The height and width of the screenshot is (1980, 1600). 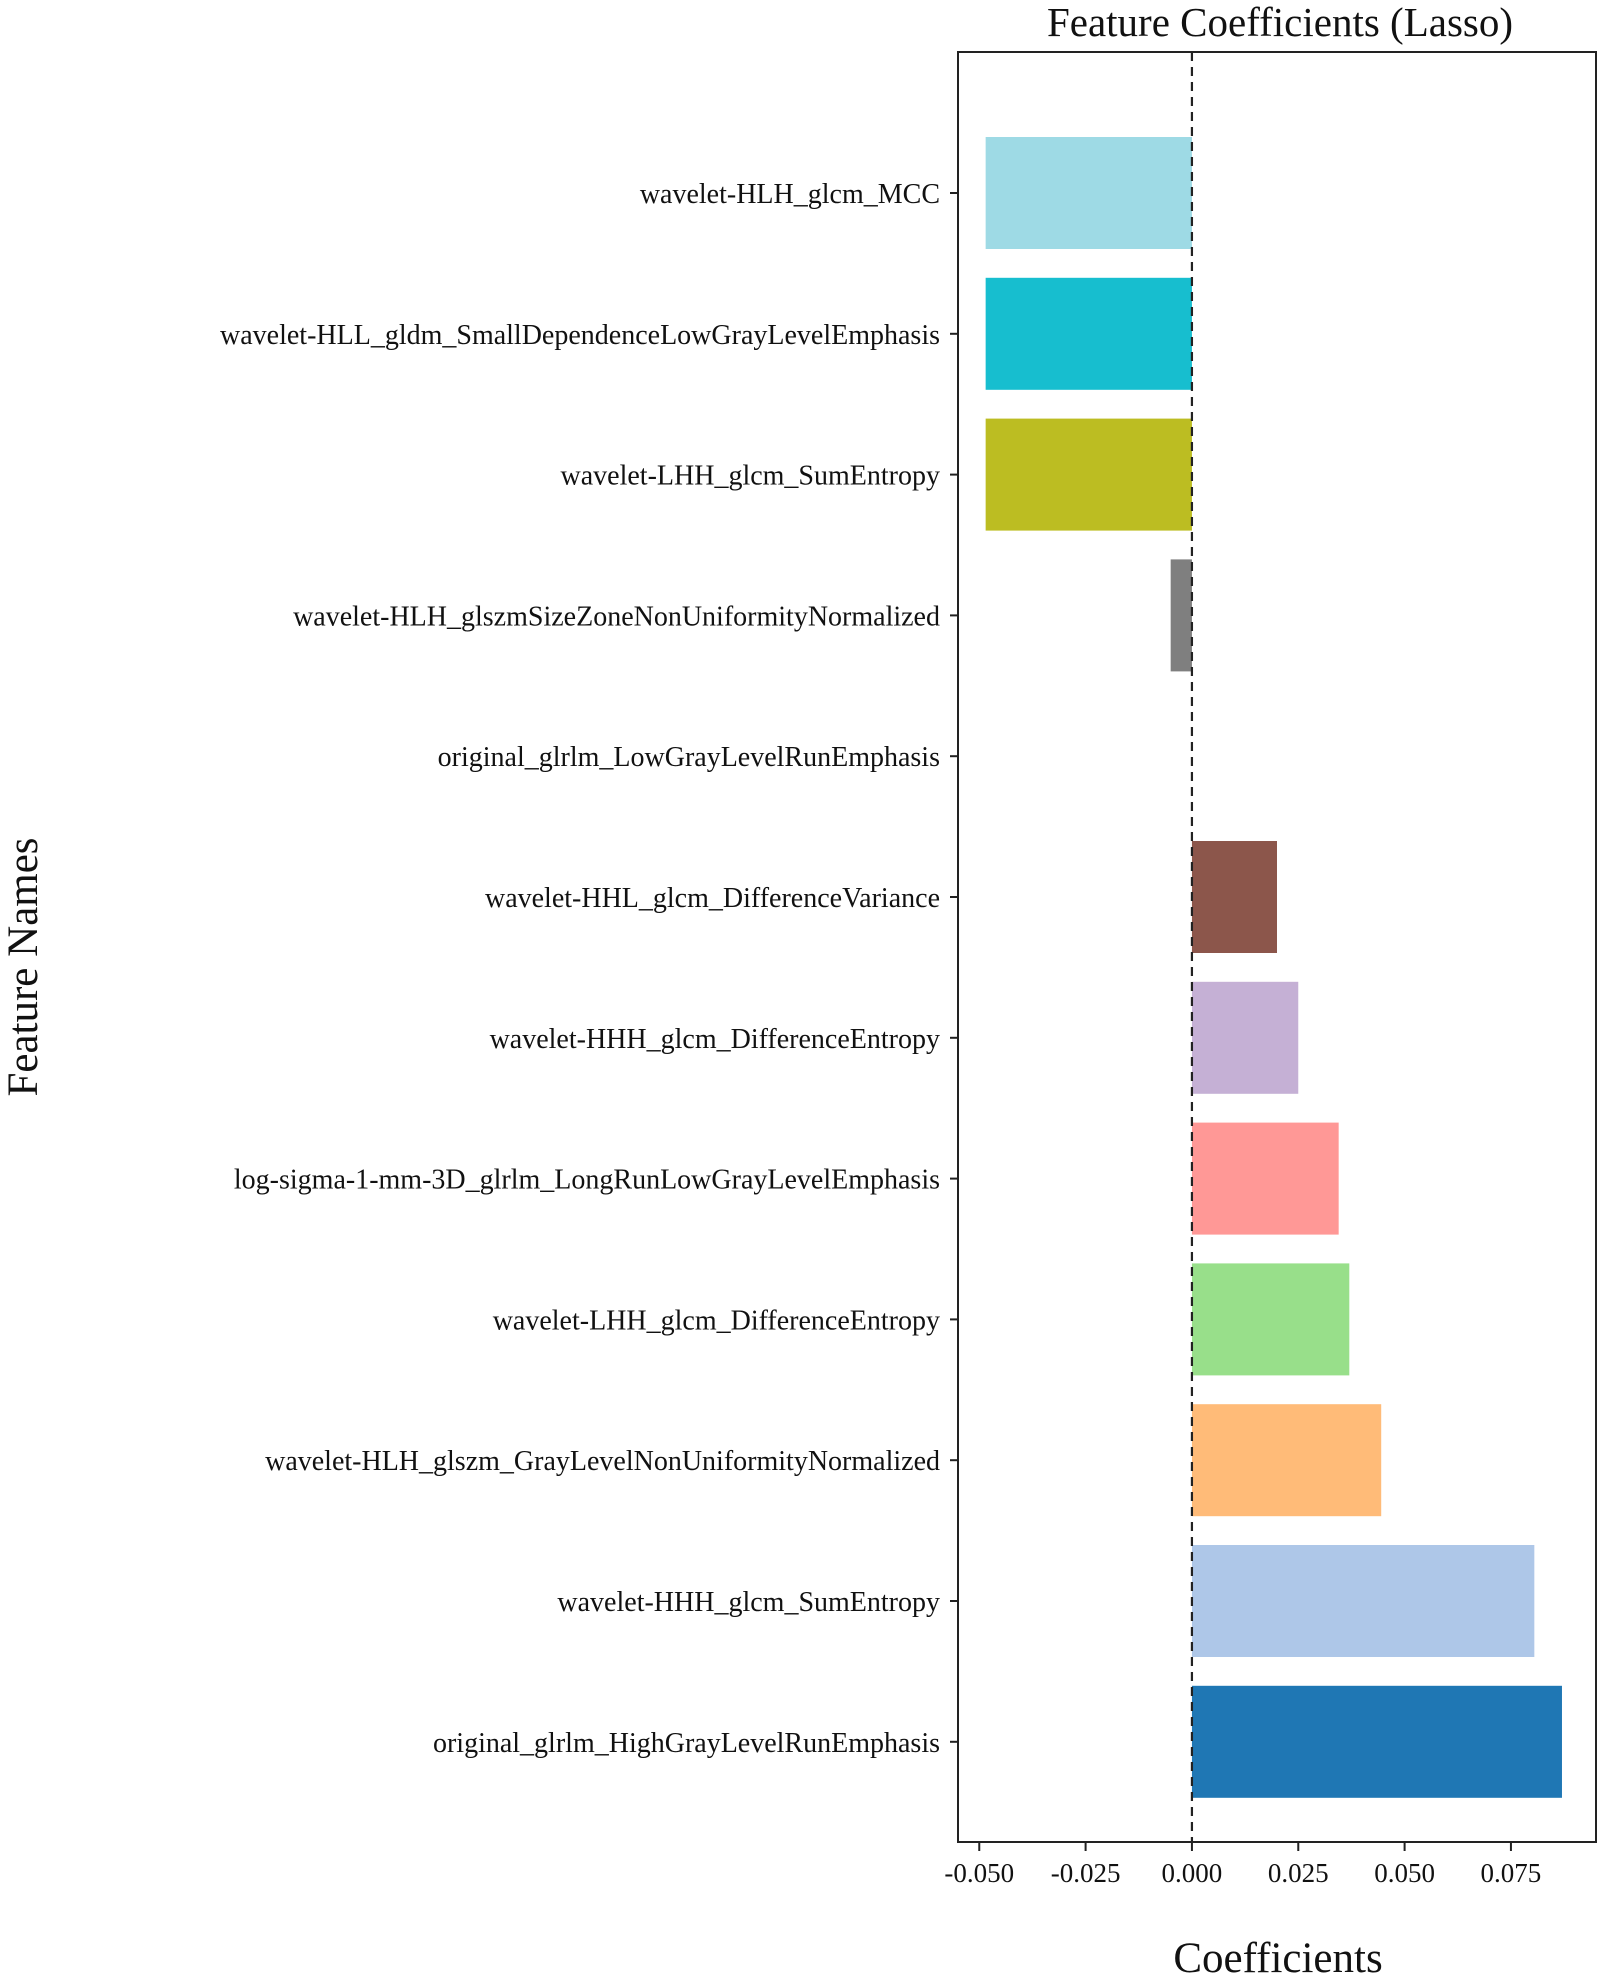 I want to click on y-tick-label: wavelet-LHH_glcm_SumEntropy, so click(x=750, y=476).